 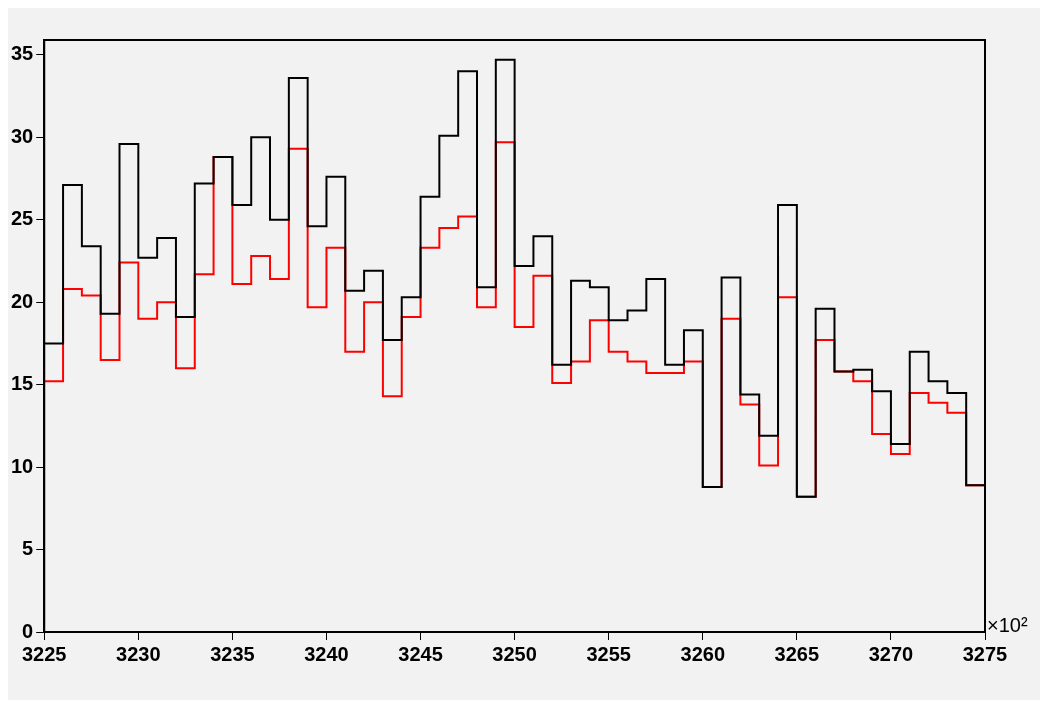 What do you see at coordinates (420, 653) in the screenshot?
I see `x-tick-label: 3245` at bounding box center [420, 653].